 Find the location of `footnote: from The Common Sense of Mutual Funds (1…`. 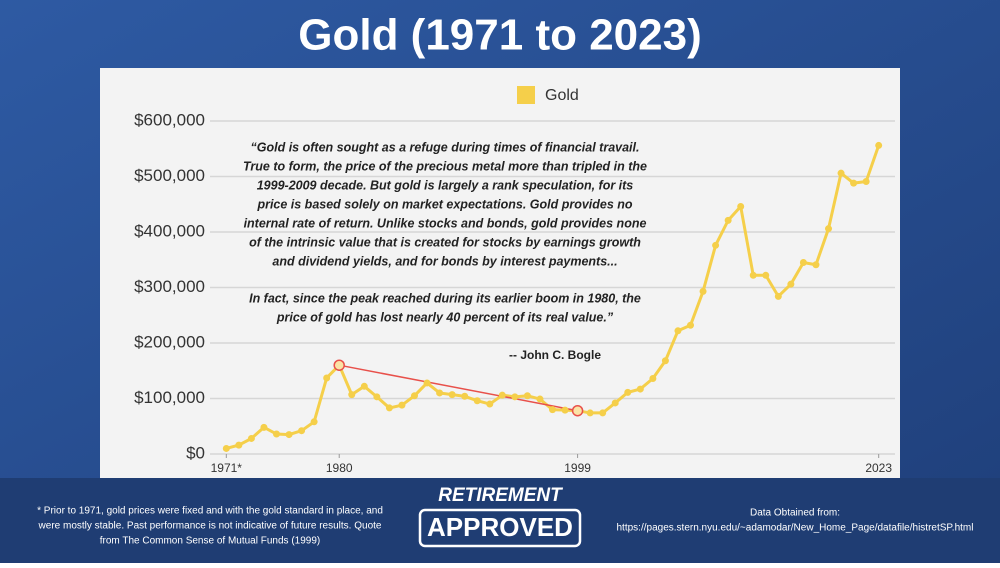

footnote: from The Common Sense of Mutual Funds (1… is located at coordinates (210, 541).